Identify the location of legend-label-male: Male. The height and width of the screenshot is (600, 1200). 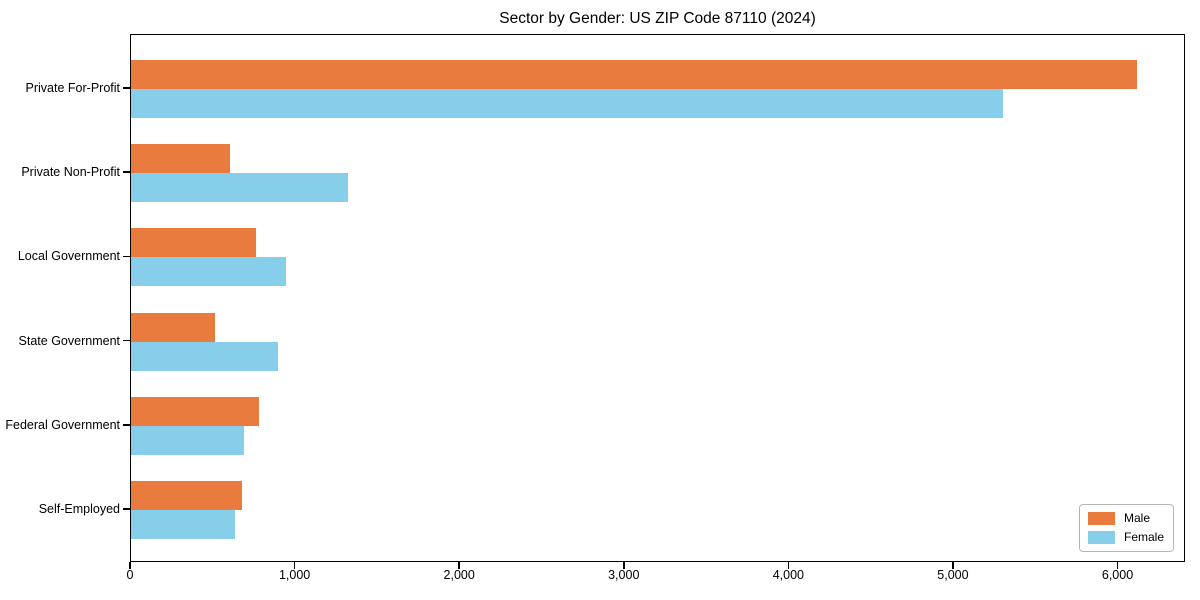
(1136, 518).